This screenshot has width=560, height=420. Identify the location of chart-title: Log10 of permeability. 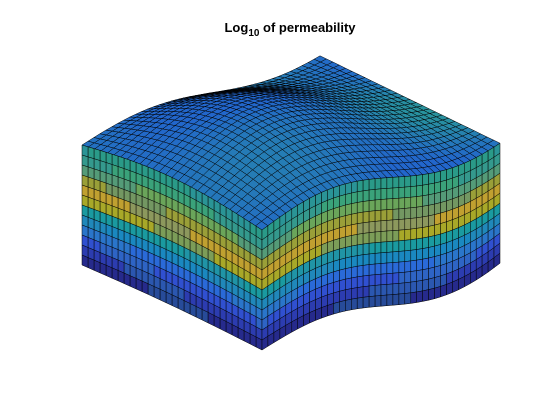
(290, 29).